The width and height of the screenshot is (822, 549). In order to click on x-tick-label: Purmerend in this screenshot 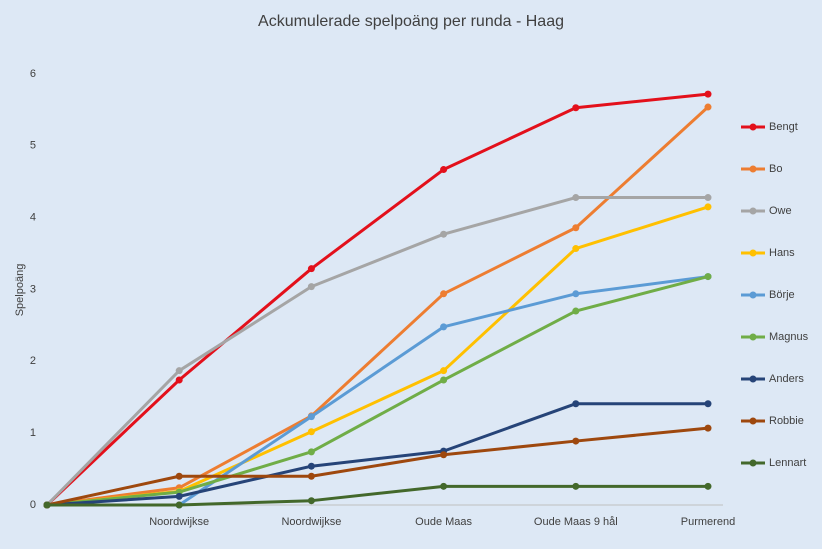, I will do `click(708, 522)`.